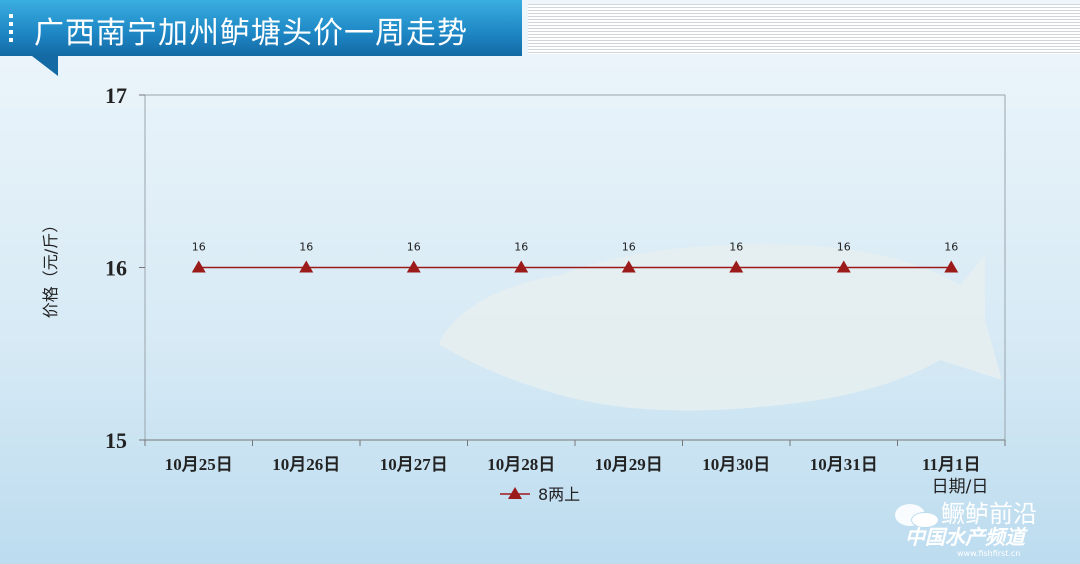  What do you see at coordinates (116, 440) in the screenshot?
I see `y-tick-label: 15` at bounding box center [116, 440].